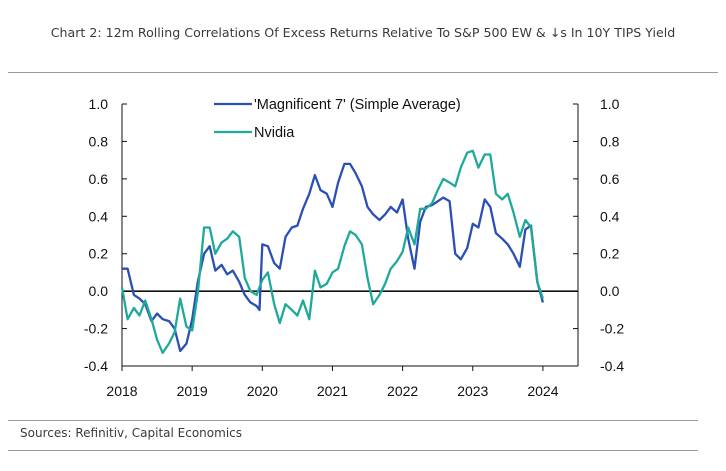 Image resolution: width=726 pixels, height=471 pixels. What do you see at coordinates (99, 291) in the screenshot?
I see `left-y-tick-label: 0.0` at bounding box center [99, 291].